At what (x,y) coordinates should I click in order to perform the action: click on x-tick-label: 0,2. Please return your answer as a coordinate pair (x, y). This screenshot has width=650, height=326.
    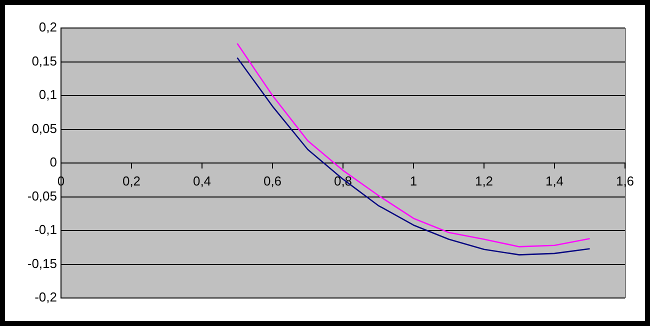
    Looking at the image, I should click on (131, 180).